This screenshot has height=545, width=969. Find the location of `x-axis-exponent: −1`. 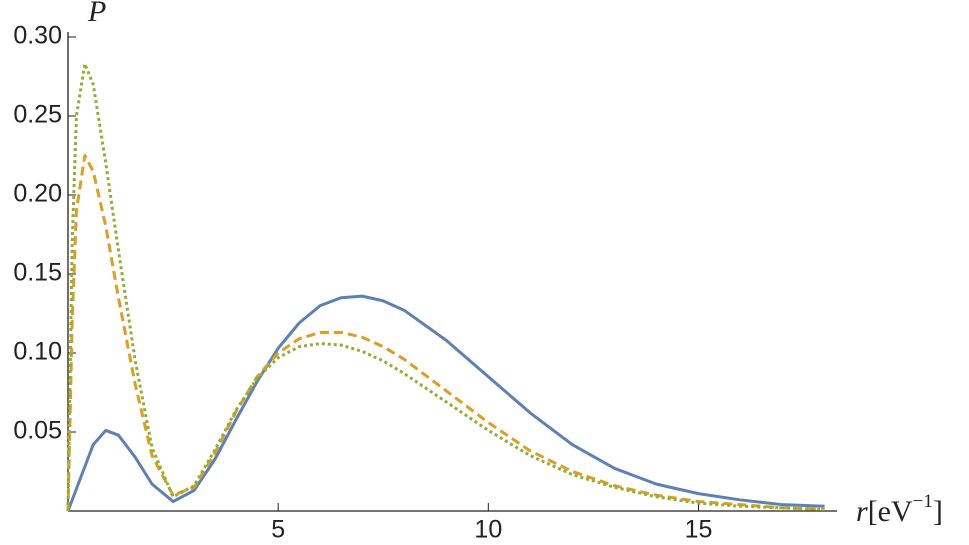

x-axis-exponent: −1 is located at coordinates (923, 501).